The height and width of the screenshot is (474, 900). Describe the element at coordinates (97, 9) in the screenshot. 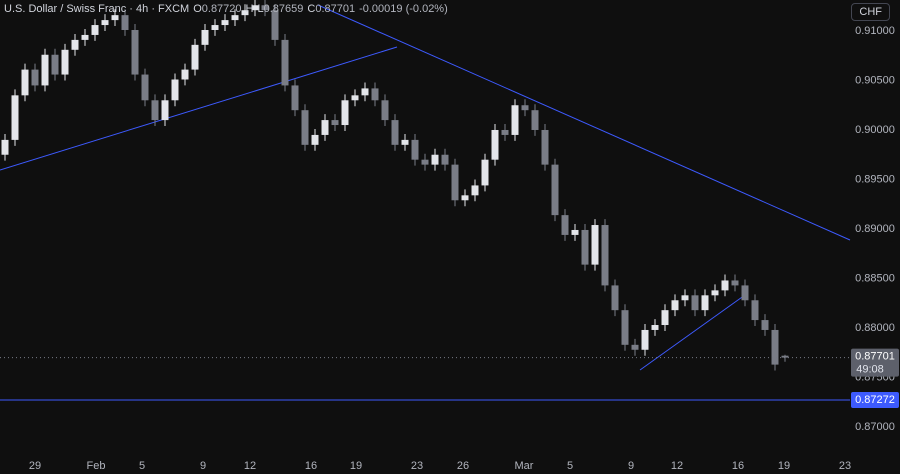

I see `symbol: U.S. Dollar / Swiss Franc · 4h · FXCM` at that location.